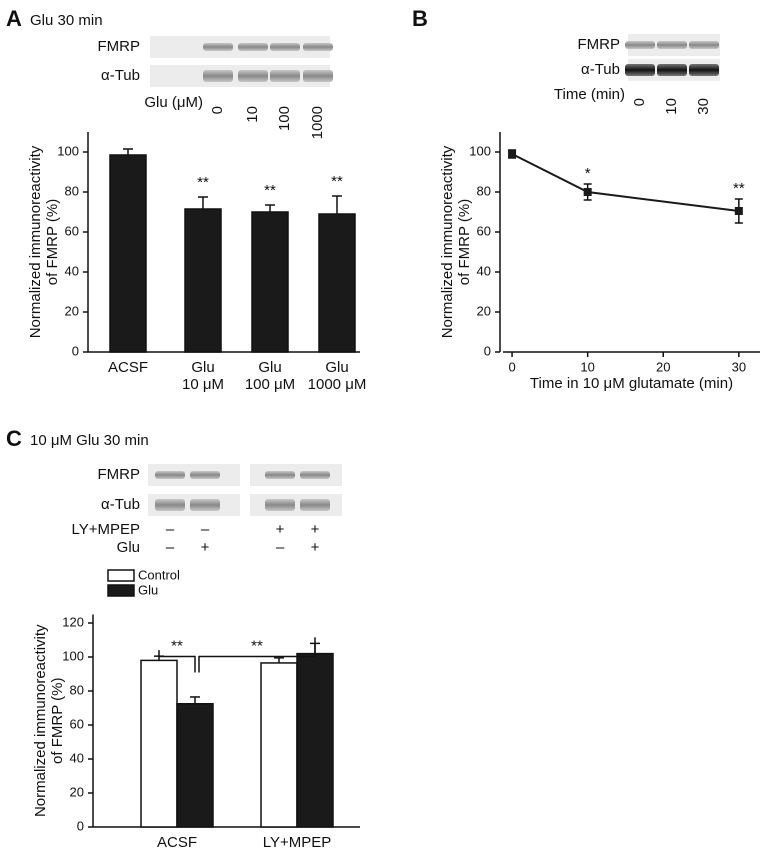  What do you see at coordinates (173, 102) in the screenshot?
I see `blot-lane-title: Glu (μM)` at bounding box center [173, 102].